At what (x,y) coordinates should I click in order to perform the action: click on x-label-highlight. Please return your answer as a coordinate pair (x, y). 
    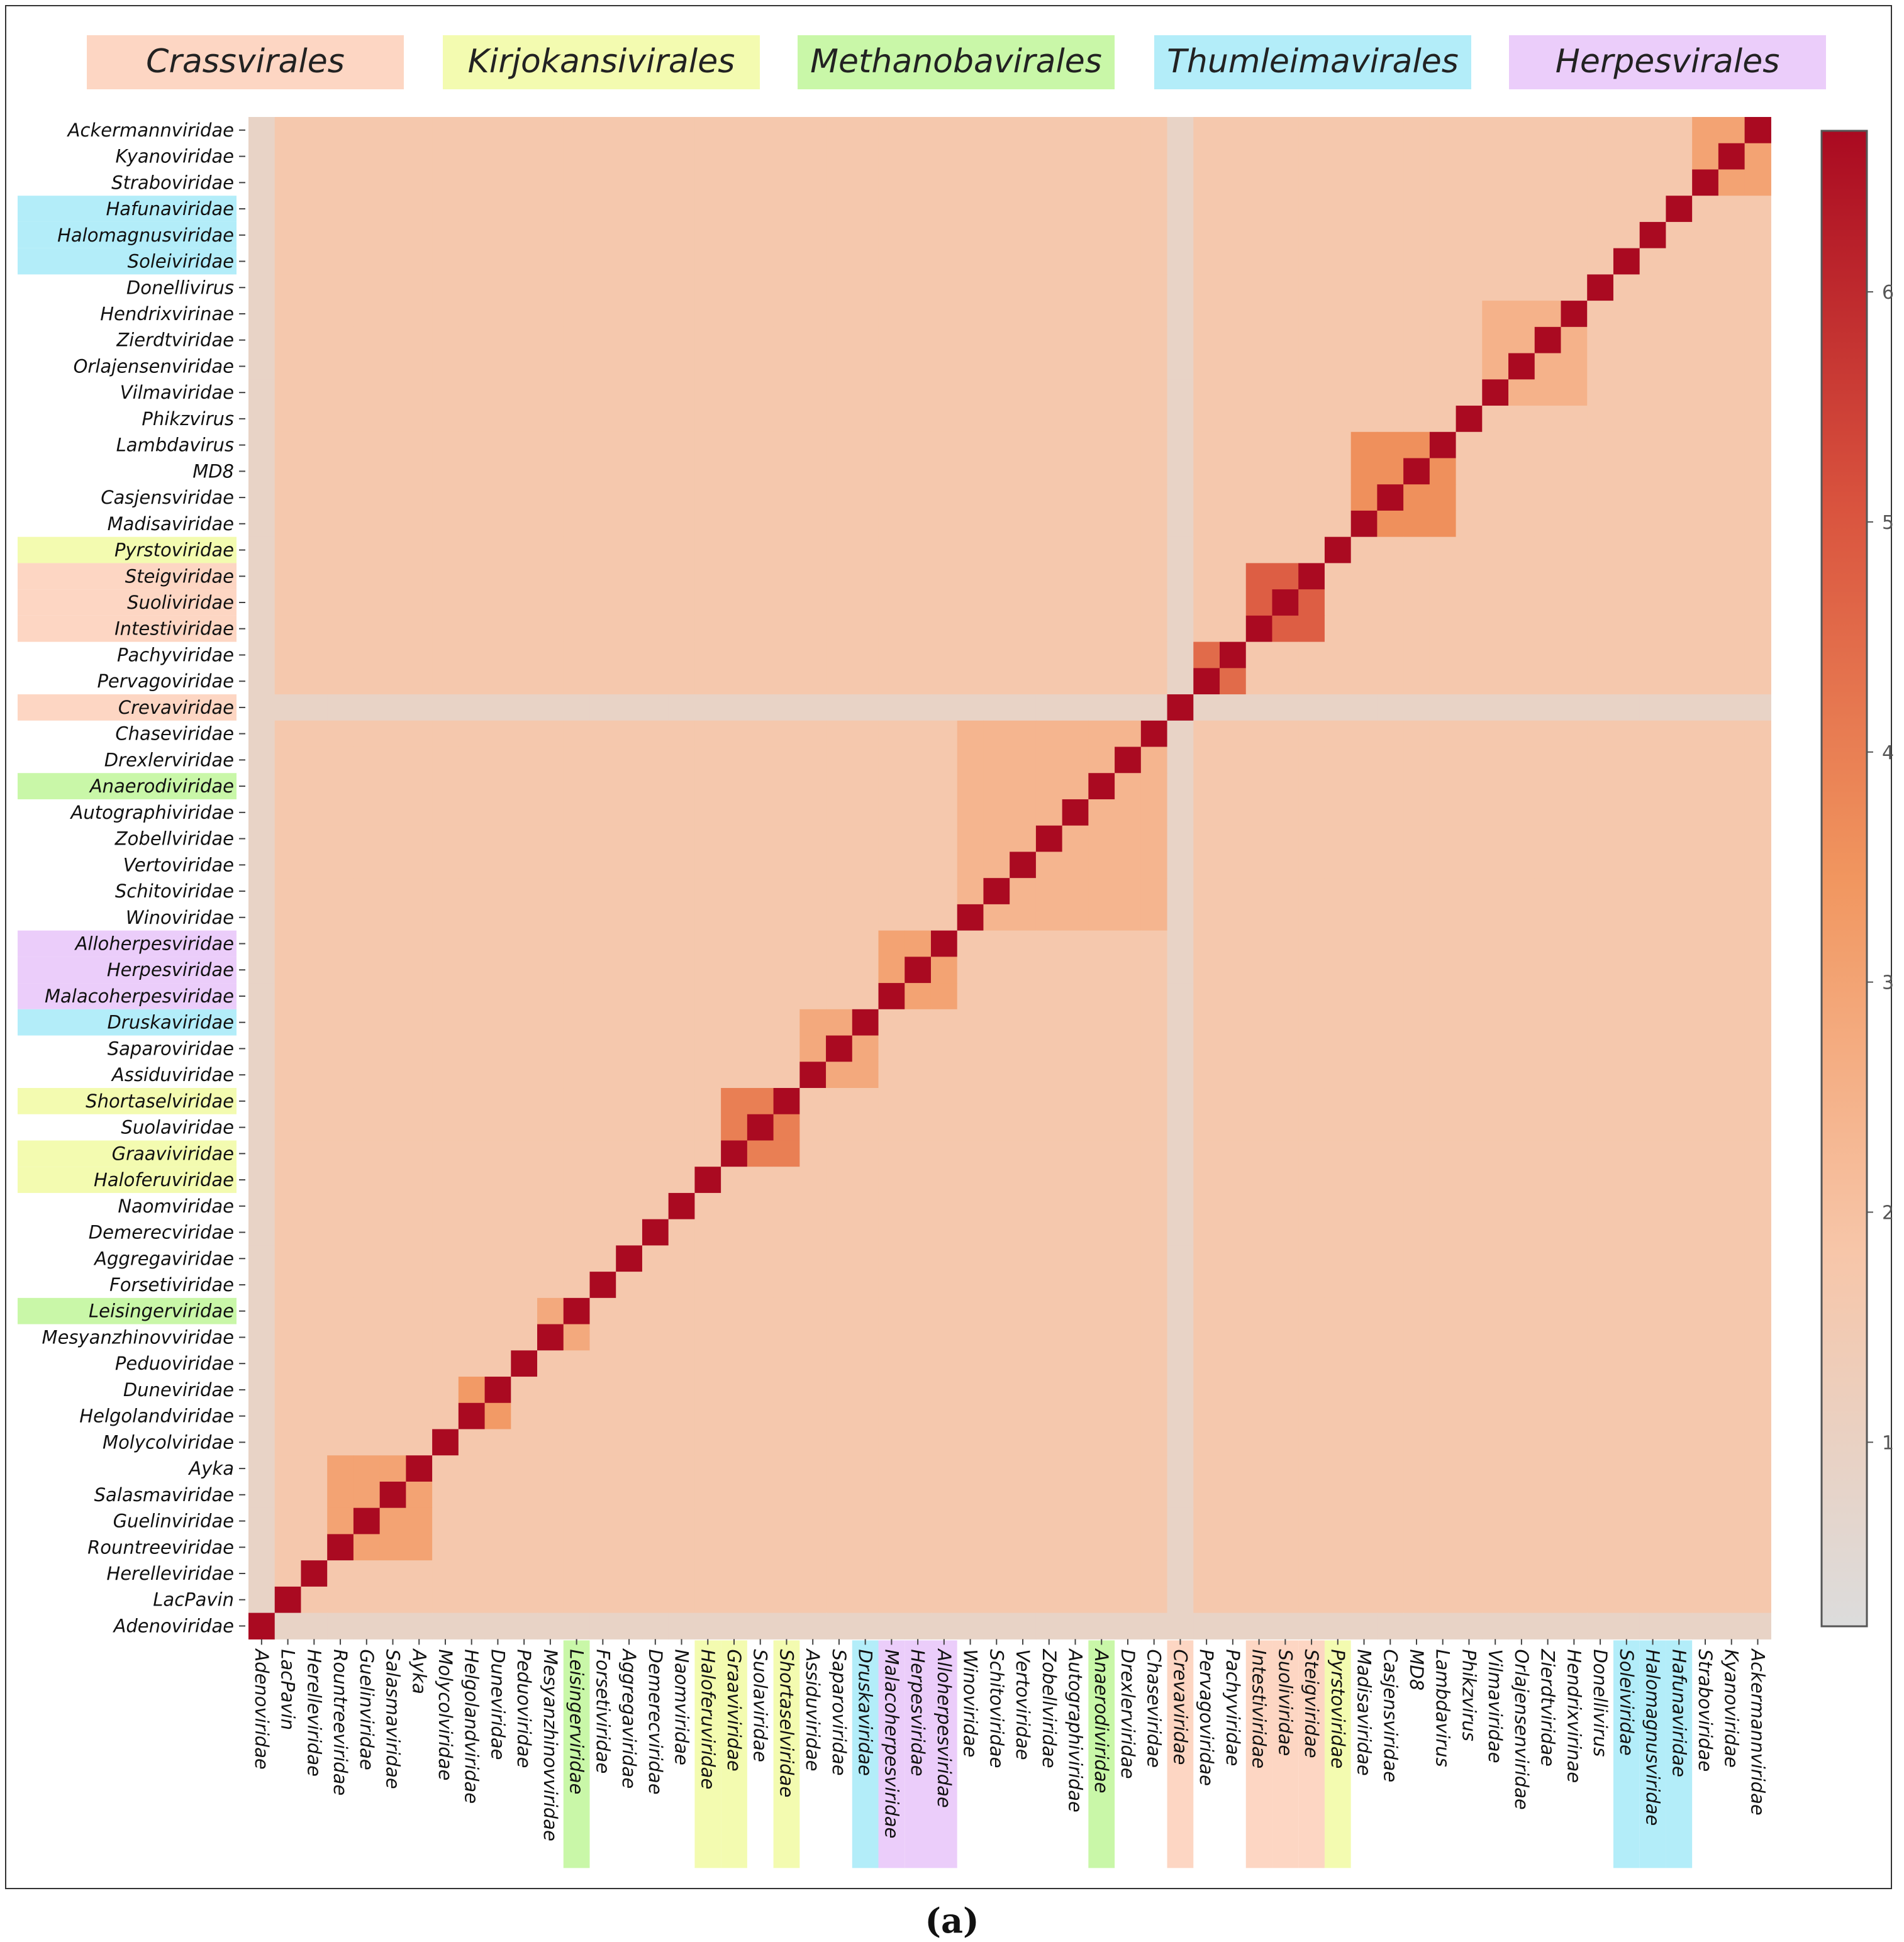
    Looking at the image, I should click on (1626, 1754).